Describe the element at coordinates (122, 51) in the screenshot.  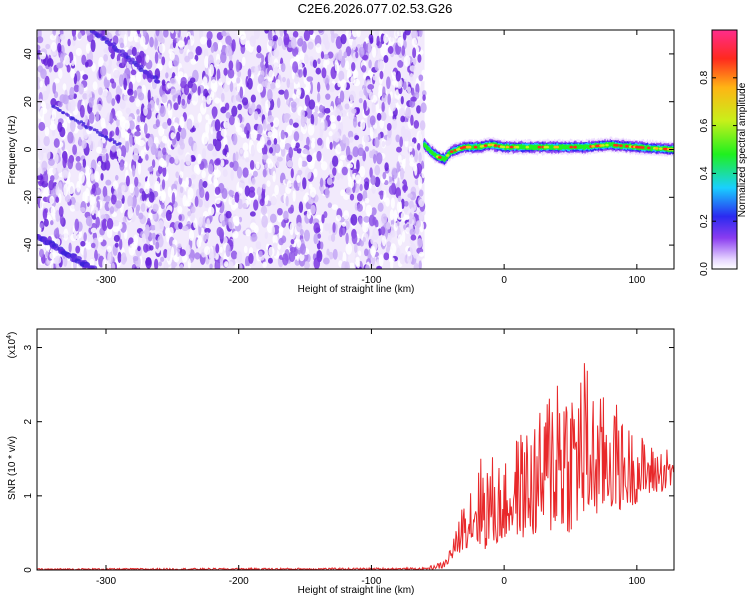
I see `streak-segment` at that location.